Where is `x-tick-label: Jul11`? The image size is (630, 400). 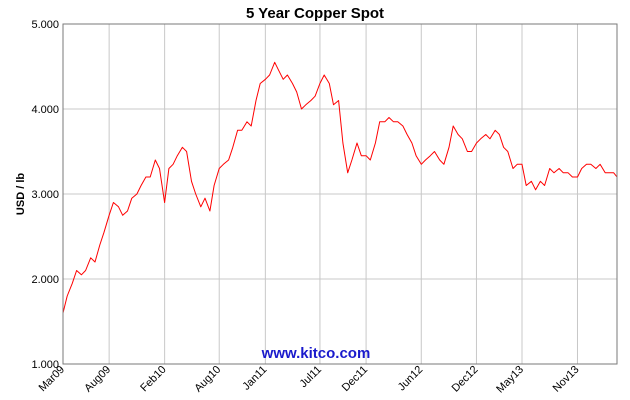
x-tick-label: Jul11 is located at coordinates (311, 377).